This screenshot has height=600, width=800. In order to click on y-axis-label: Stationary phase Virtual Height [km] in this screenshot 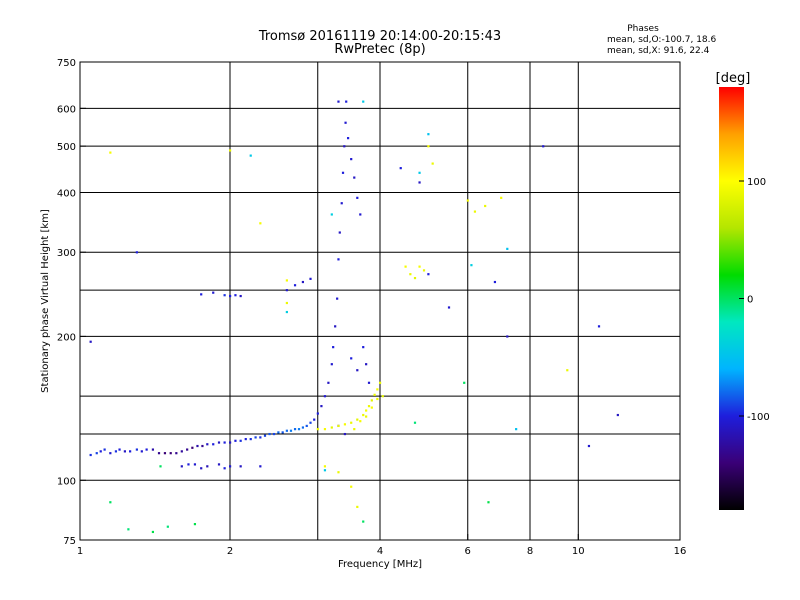, I will do `click(45, 301)`.